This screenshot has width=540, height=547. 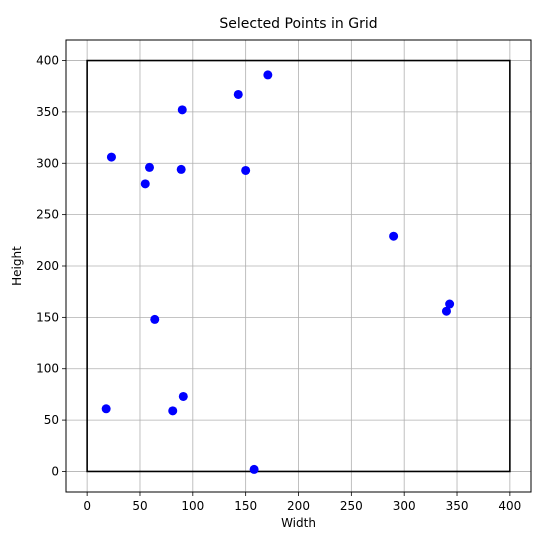 What do you see at coordinates (47, 61) in the screenshot?
I see `y-tick-label: 400` at bounding box center [47, 61].